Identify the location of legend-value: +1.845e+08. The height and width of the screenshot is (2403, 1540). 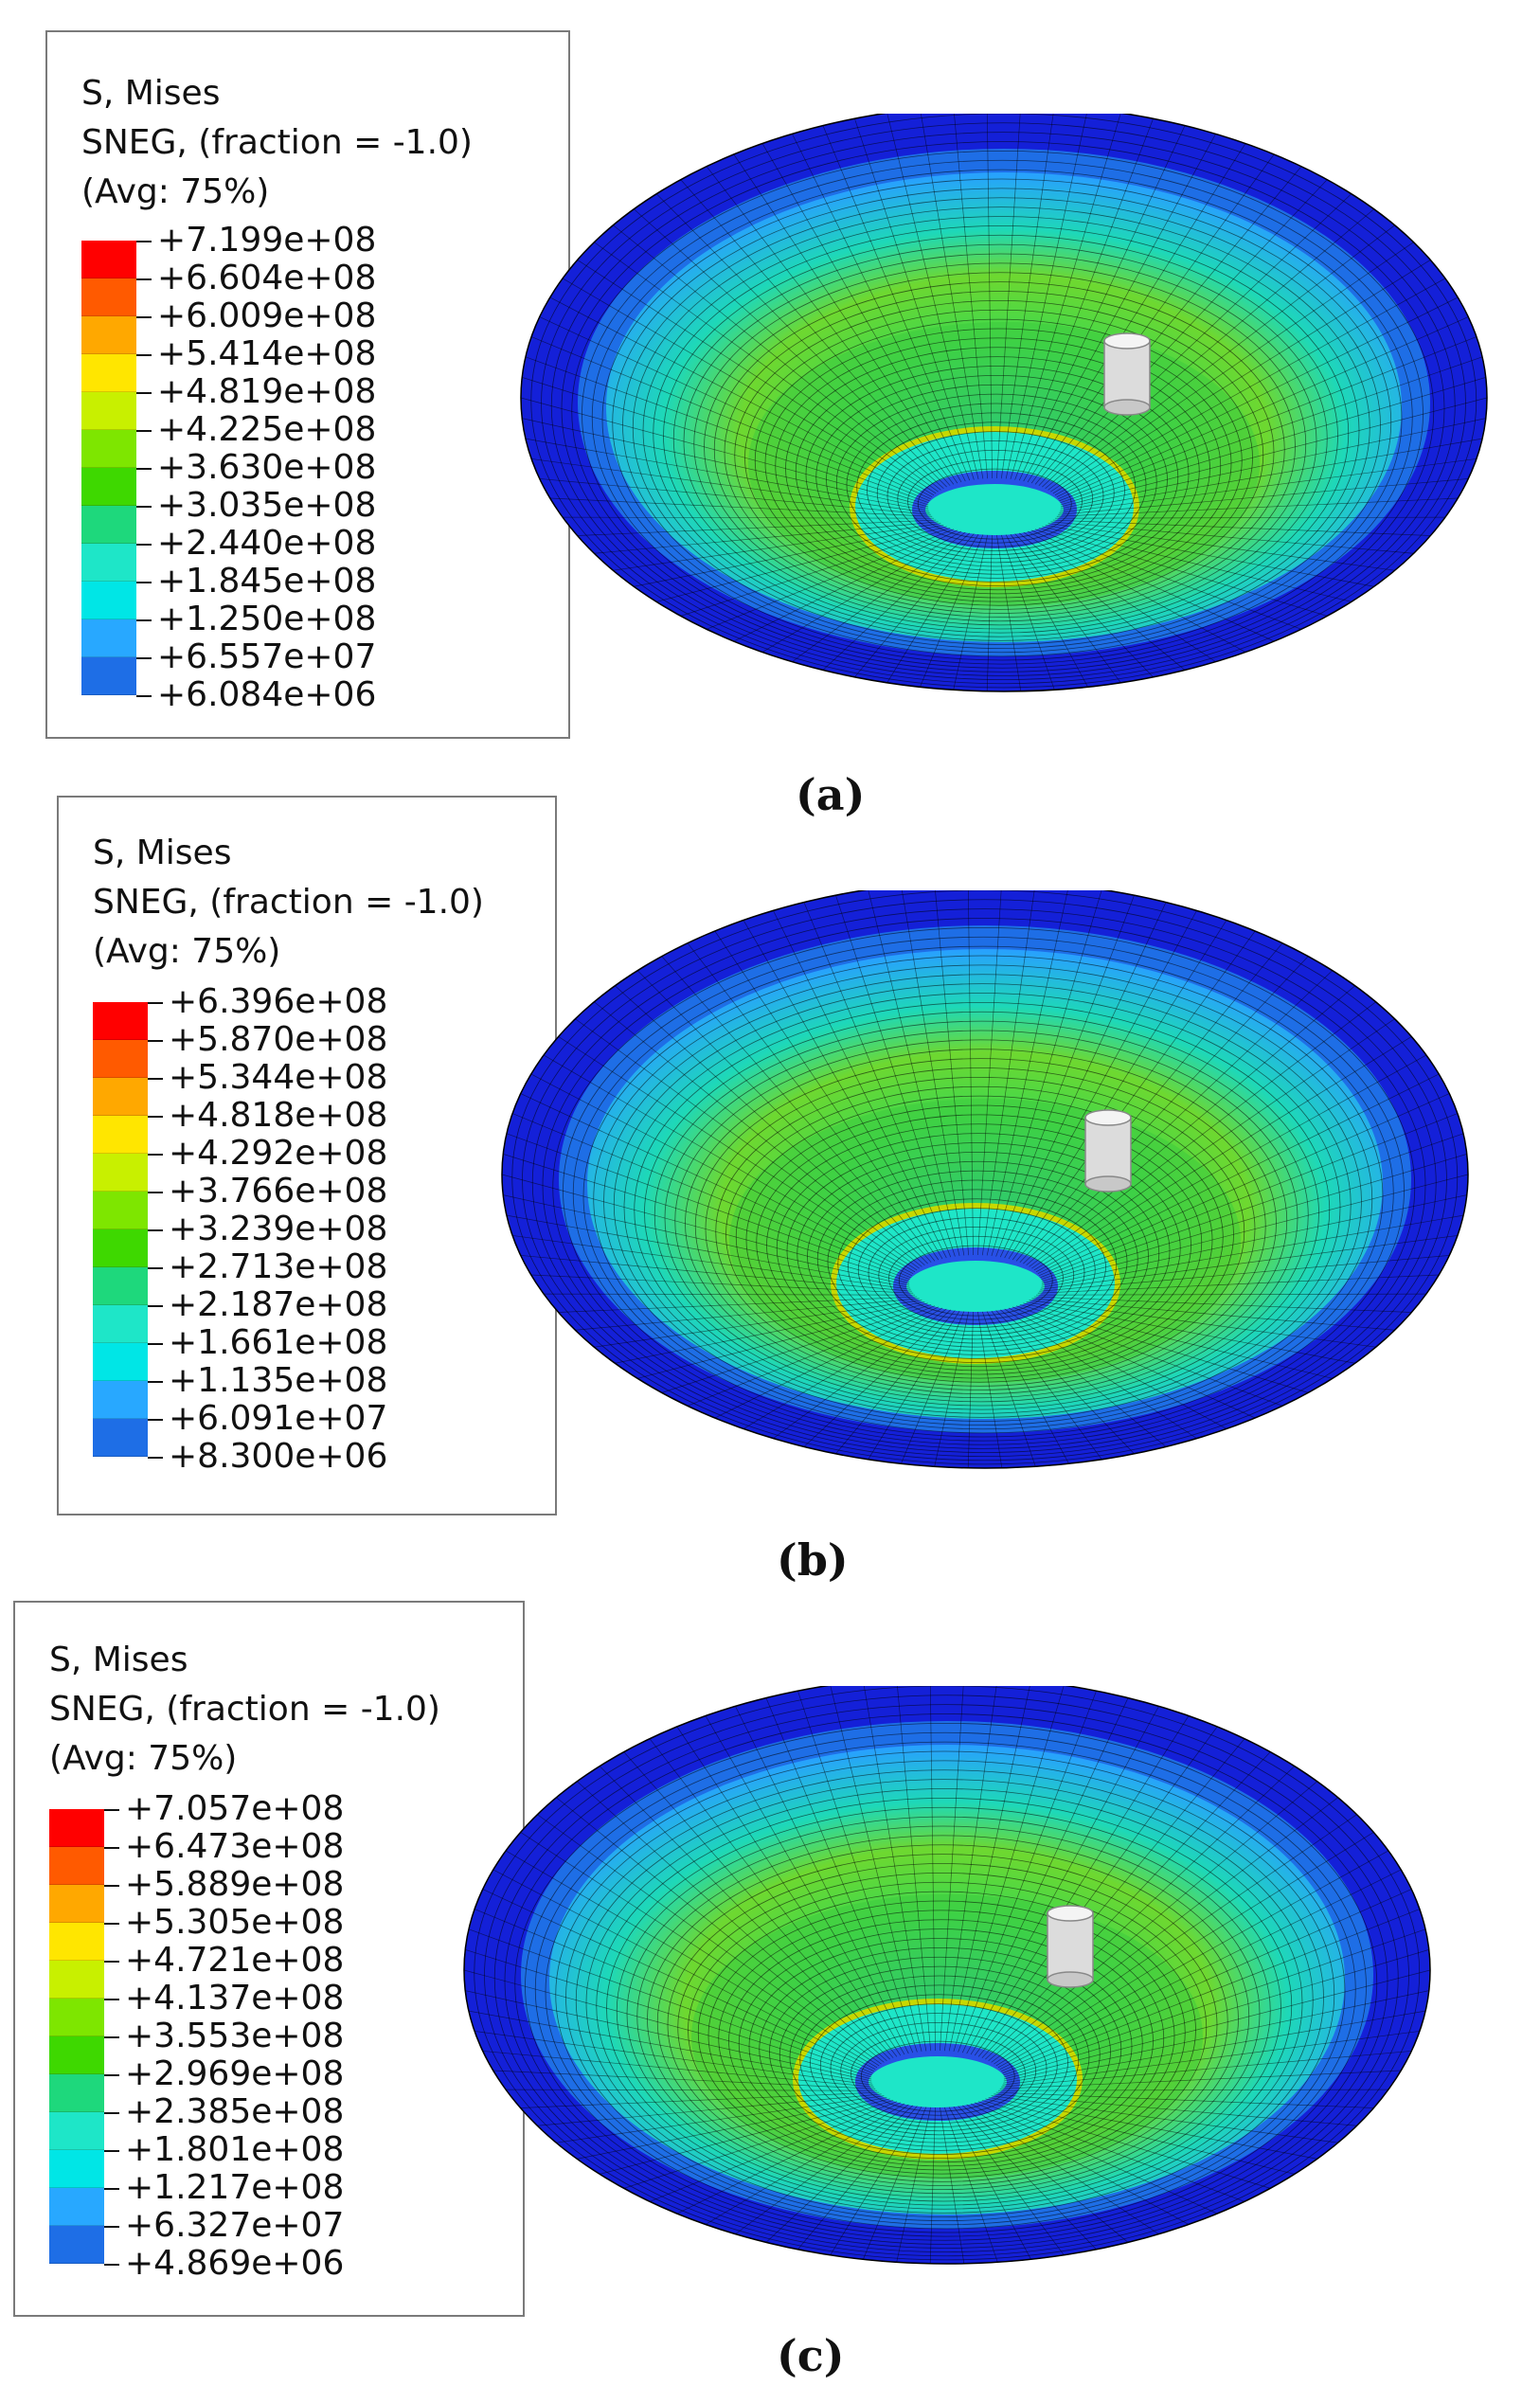
(267, 581).